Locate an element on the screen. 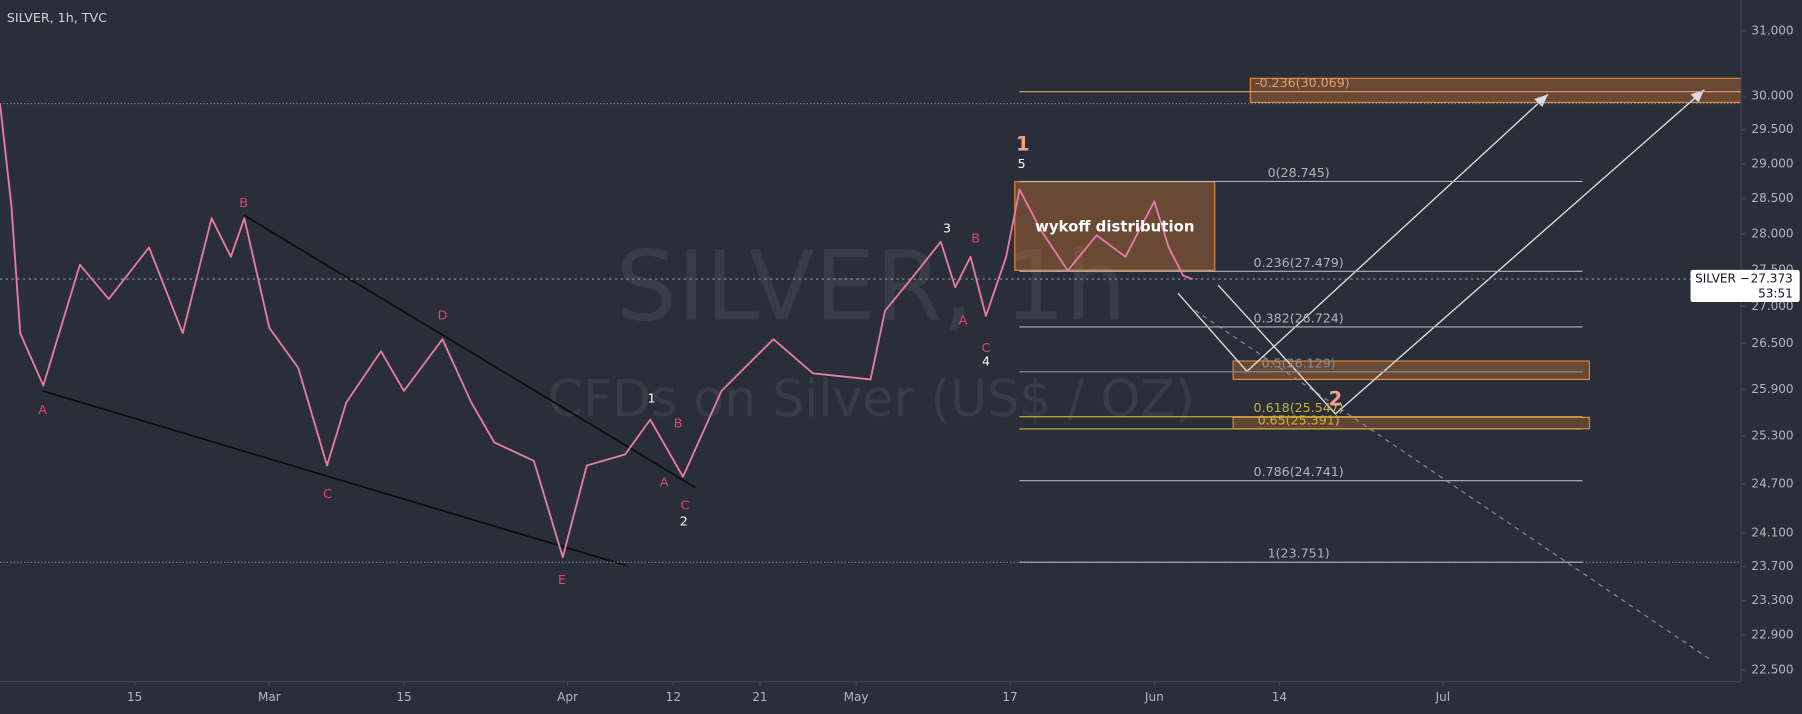 This screenshot has height=714, width=1802. x-tick-label: 14 is located at coordinates (1279, 697).